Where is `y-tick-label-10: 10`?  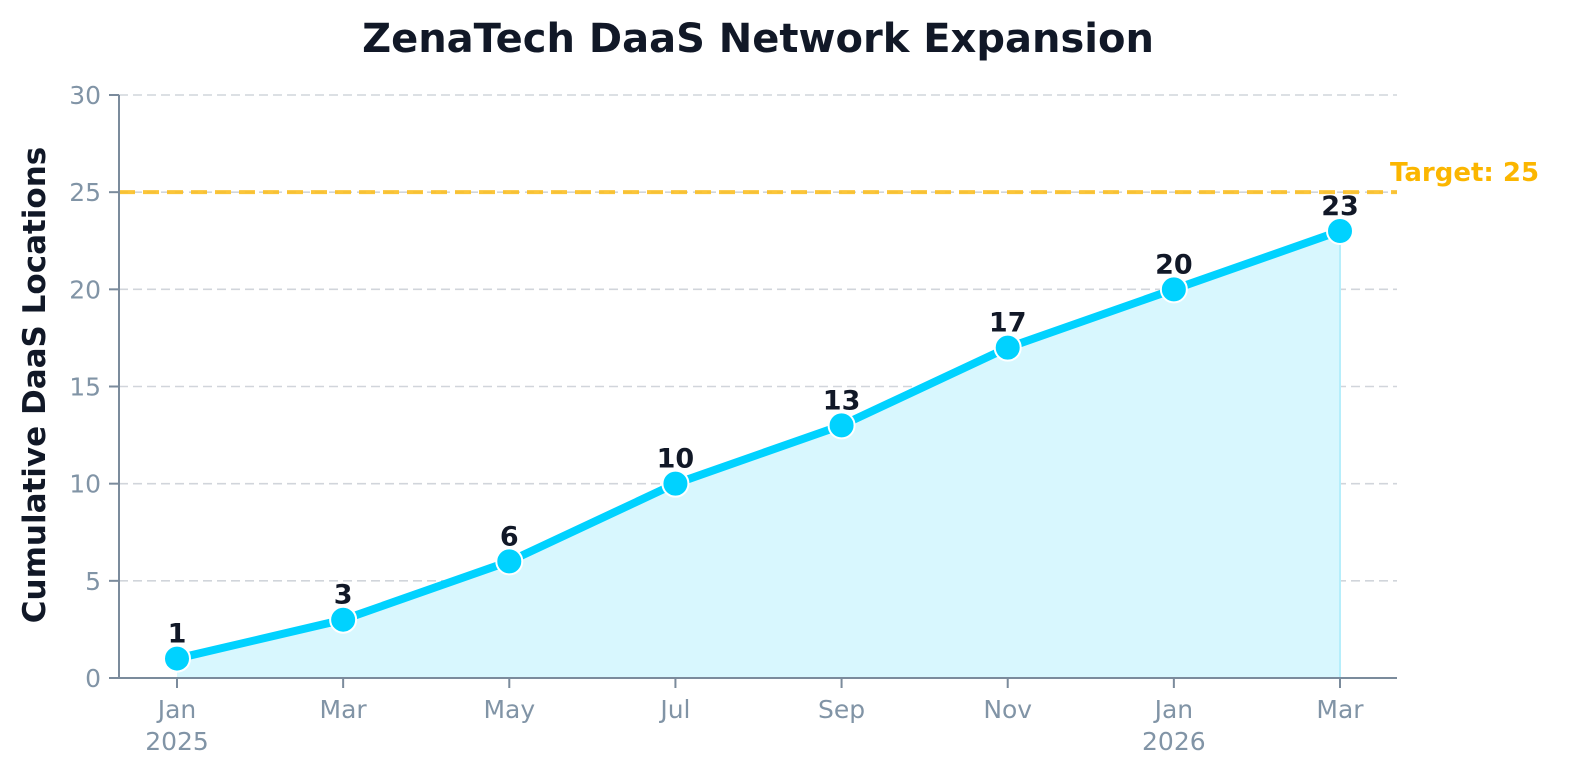
y-tick-label-10: 10 is located at coordinates (85, 484).